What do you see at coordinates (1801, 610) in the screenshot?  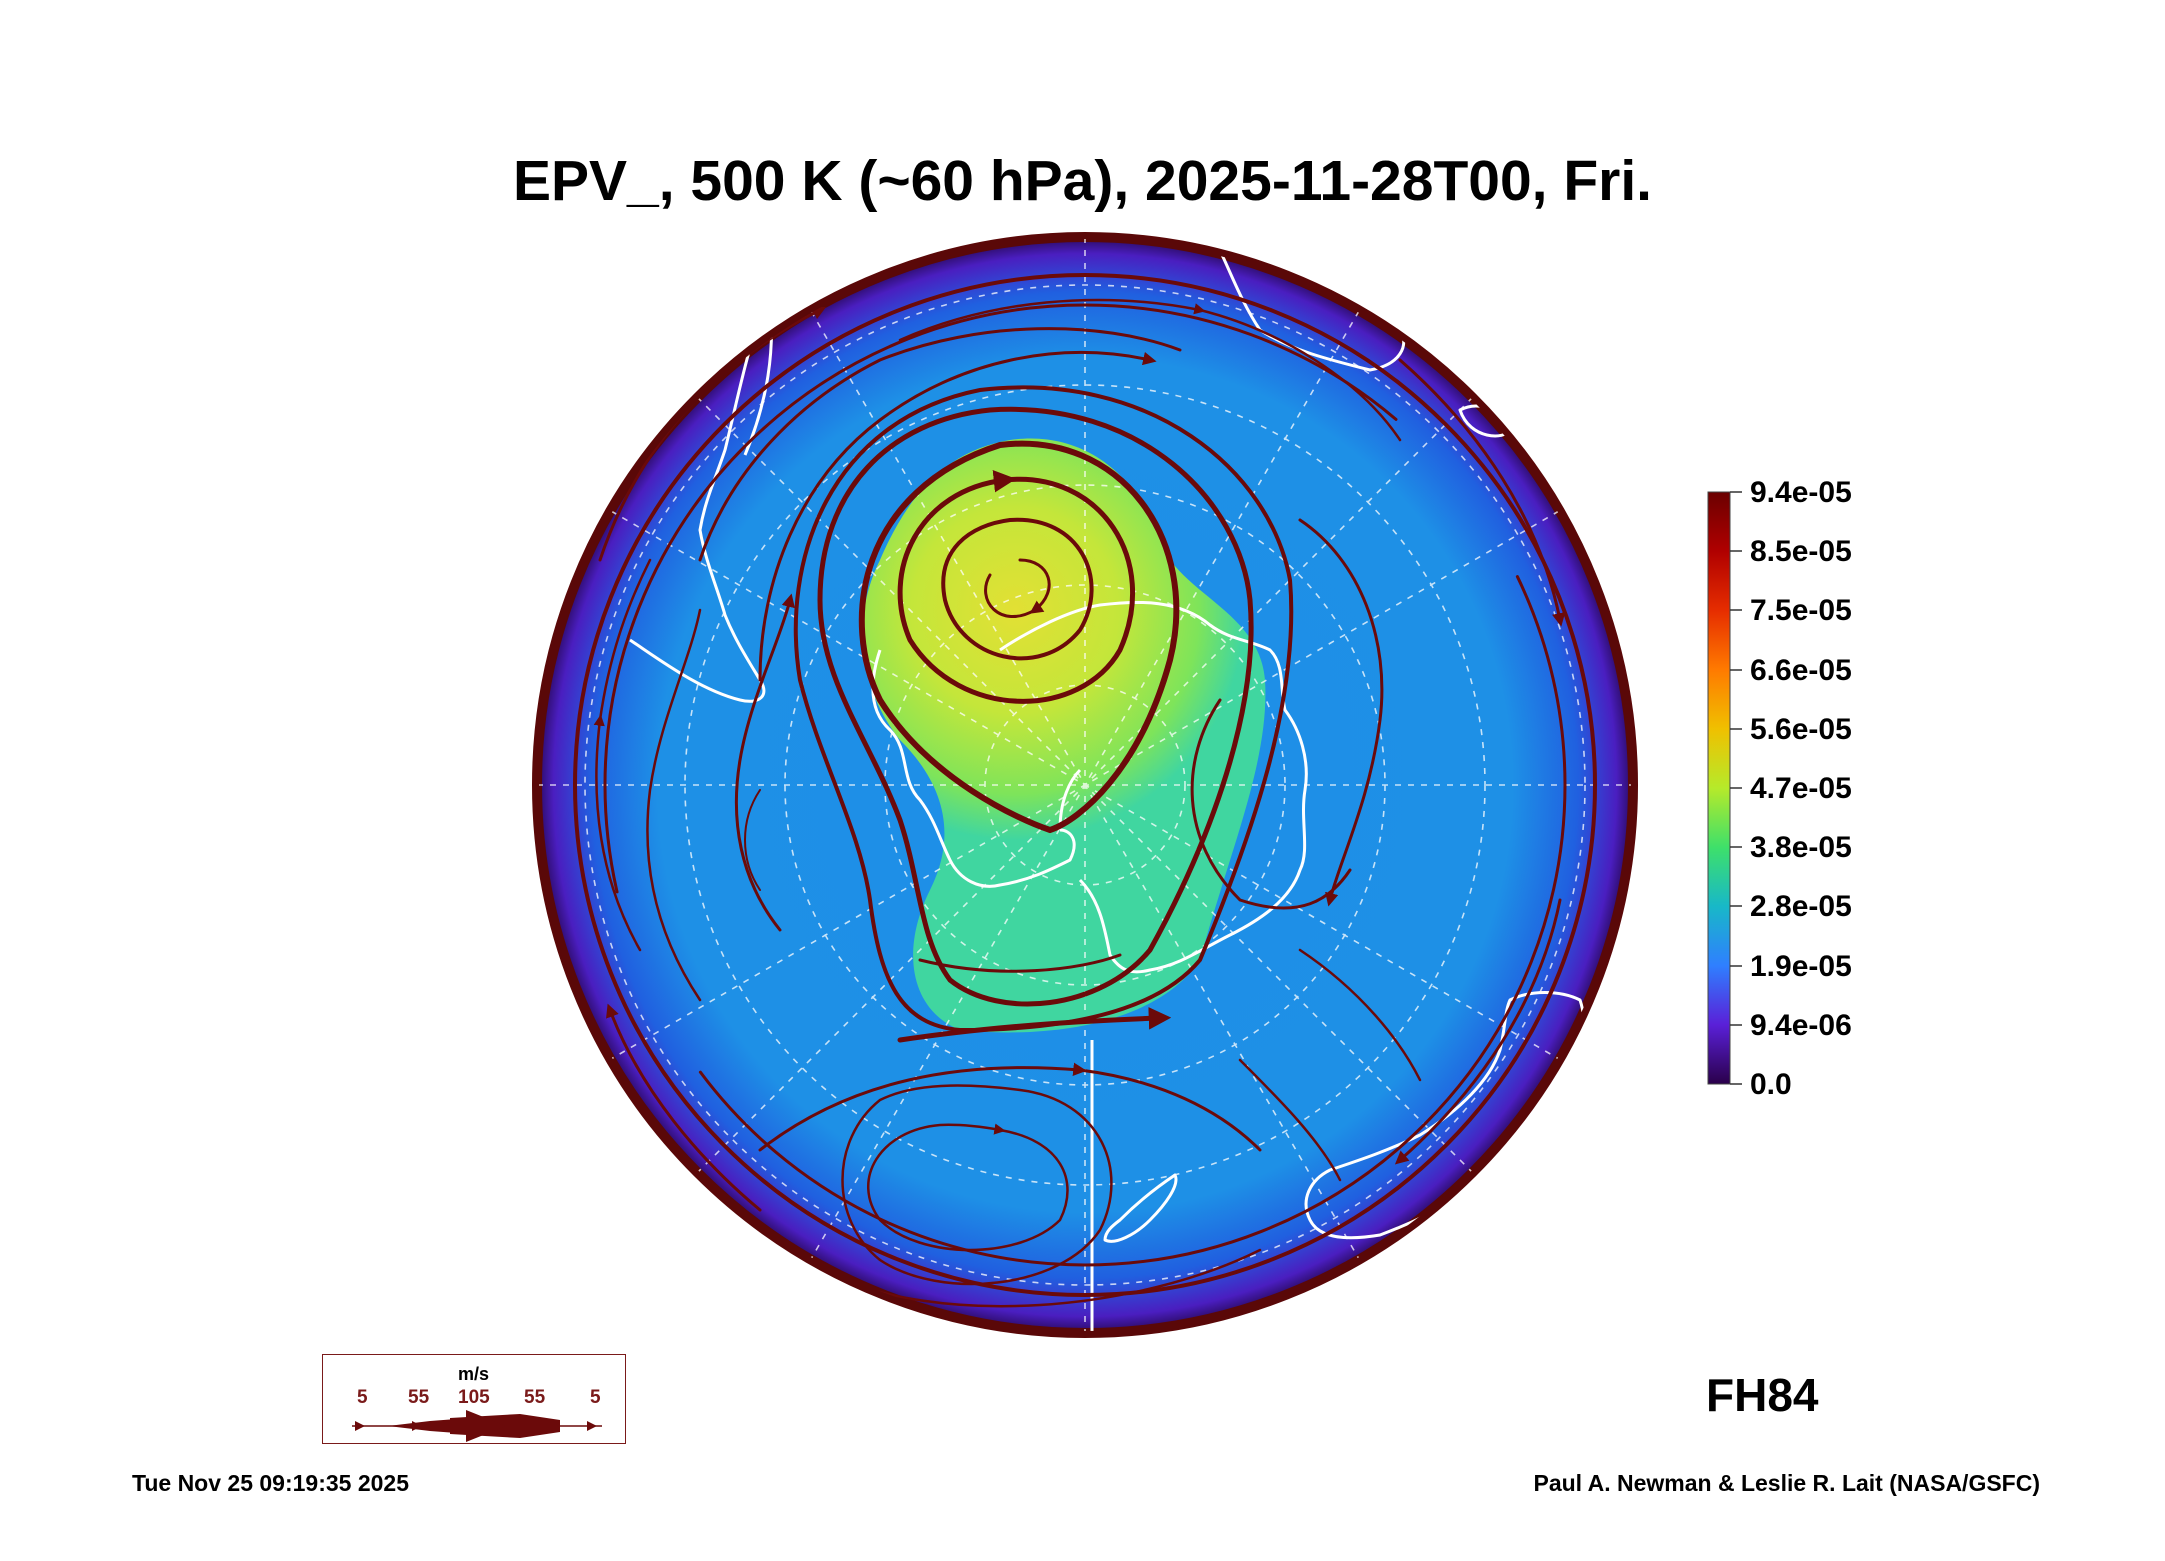 I see `colorbar-label: 7.5e-05` at bounding box center [1801, 610].